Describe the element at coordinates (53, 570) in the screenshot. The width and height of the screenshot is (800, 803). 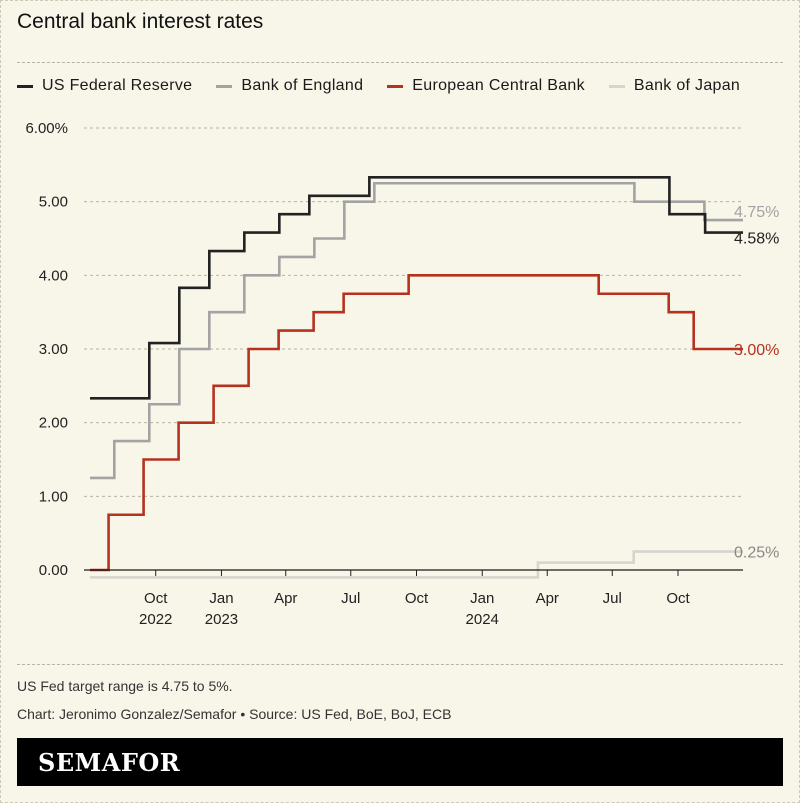
I see `y-tick-label: 0.00` at that location.